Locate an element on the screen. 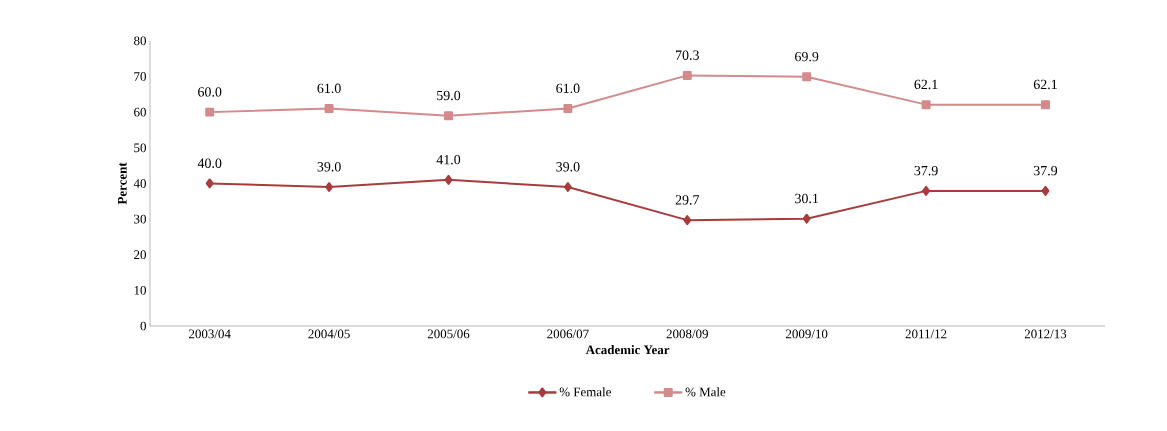  x-tick-label: 2012/13 is located at coordinates (1045, 334).